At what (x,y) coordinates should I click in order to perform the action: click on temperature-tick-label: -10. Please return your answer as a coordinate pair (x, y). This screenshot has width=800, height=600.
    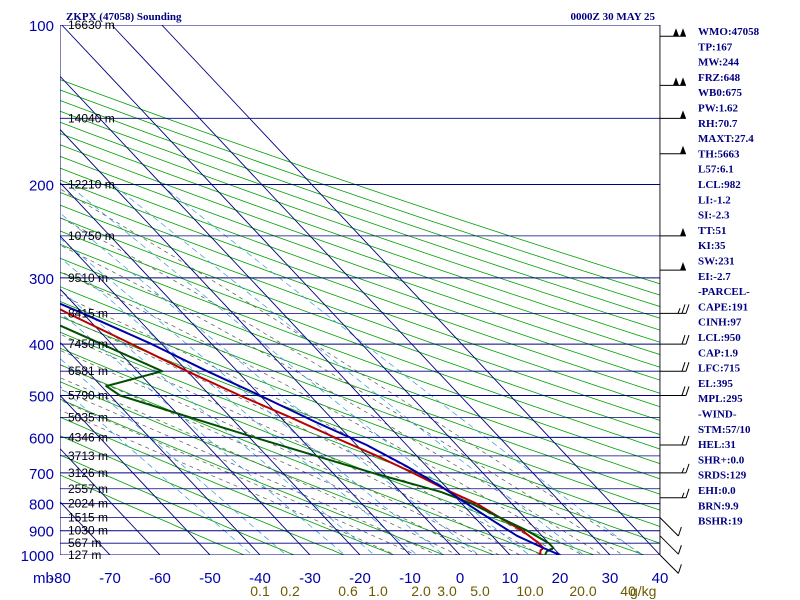
    Looking at the image, I should click on (410, 578).